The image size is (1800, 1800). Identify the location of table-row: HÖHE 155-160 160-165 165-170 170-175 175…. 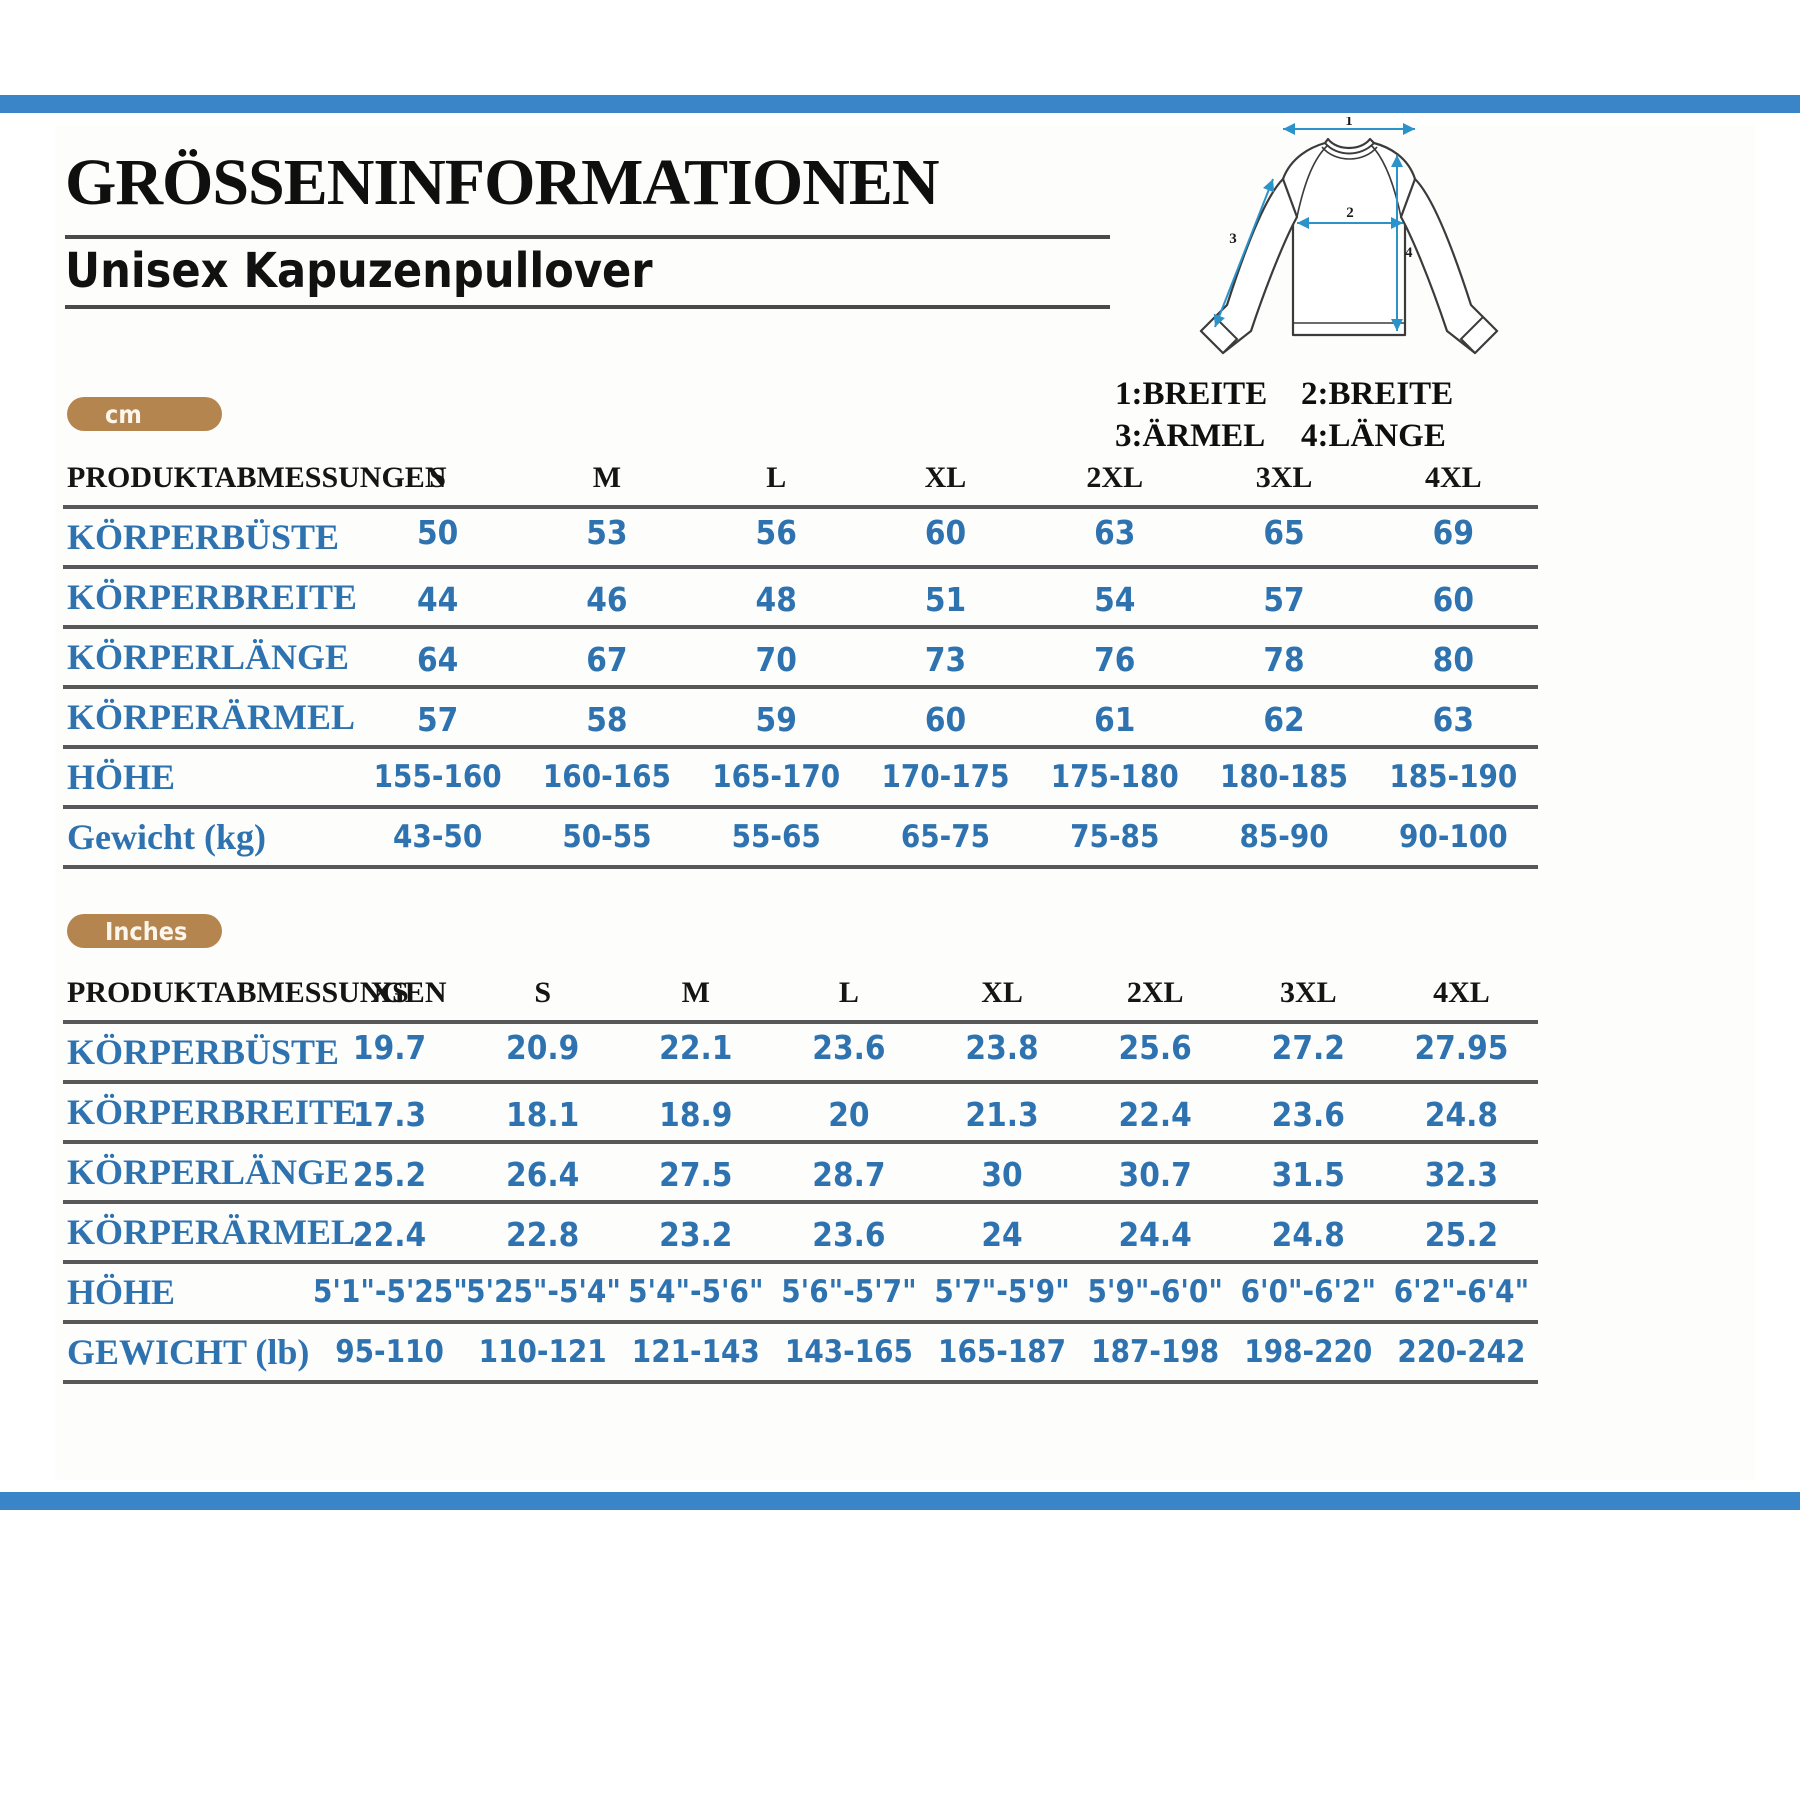
(800, 778).